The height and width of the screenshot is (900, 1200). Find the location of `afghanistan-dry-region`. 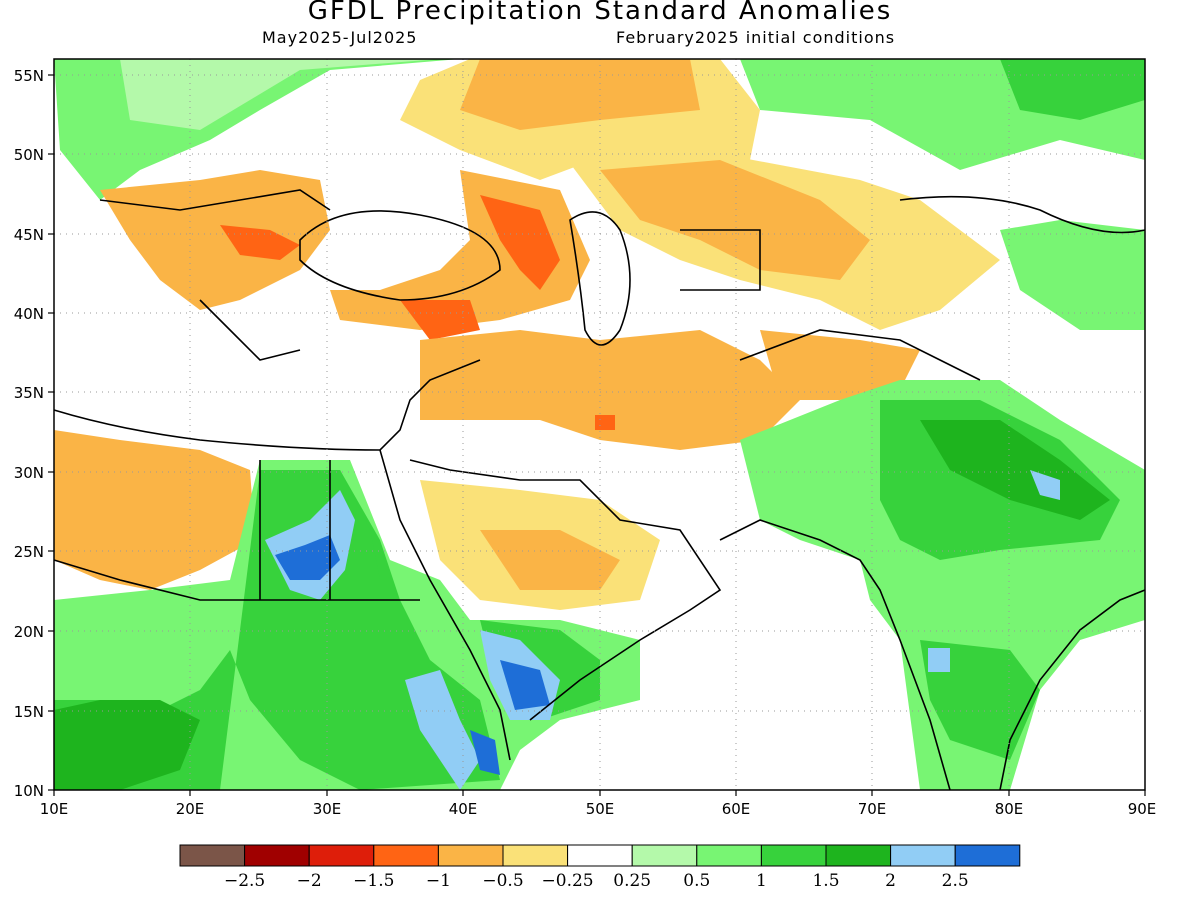

afghanistan-dry-region is located at coordinates (840, 365).